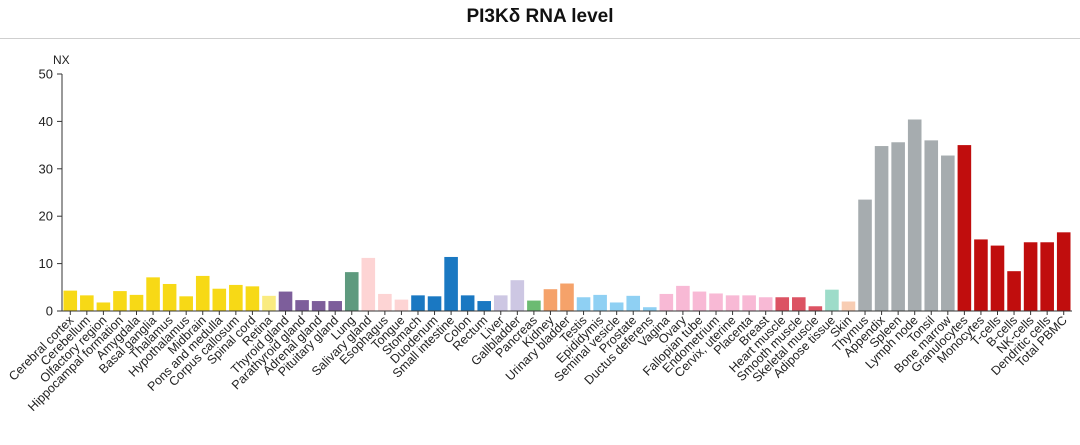  What do you see at coordinates (46, 168) in the screenshot?
I see `y-tick-label: 30` at bounding box center [46, 168].